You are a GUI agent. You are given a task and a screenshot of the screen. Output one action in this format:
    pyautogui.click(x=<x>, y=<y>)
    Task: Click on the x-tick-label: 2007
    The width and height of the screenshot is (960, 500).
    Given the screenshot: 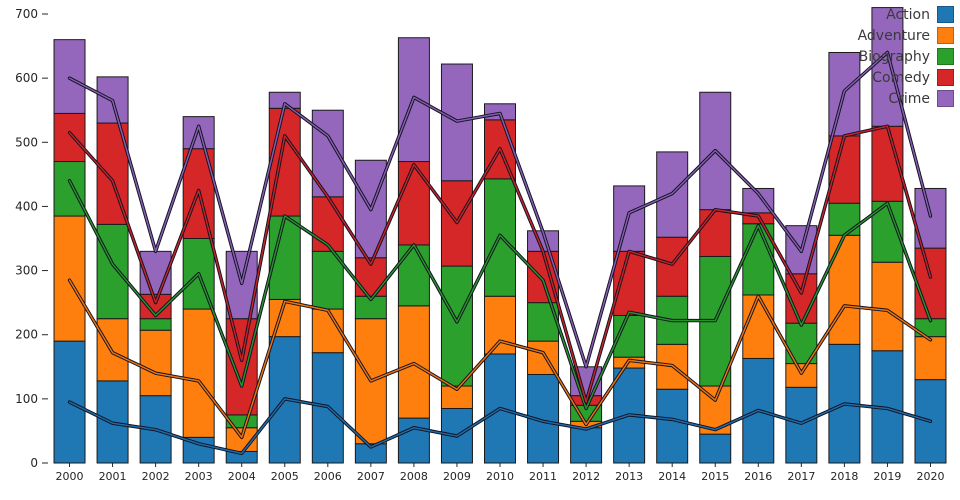 What is the action you would take?
    pyautogui.click(x=371, y=476)
    